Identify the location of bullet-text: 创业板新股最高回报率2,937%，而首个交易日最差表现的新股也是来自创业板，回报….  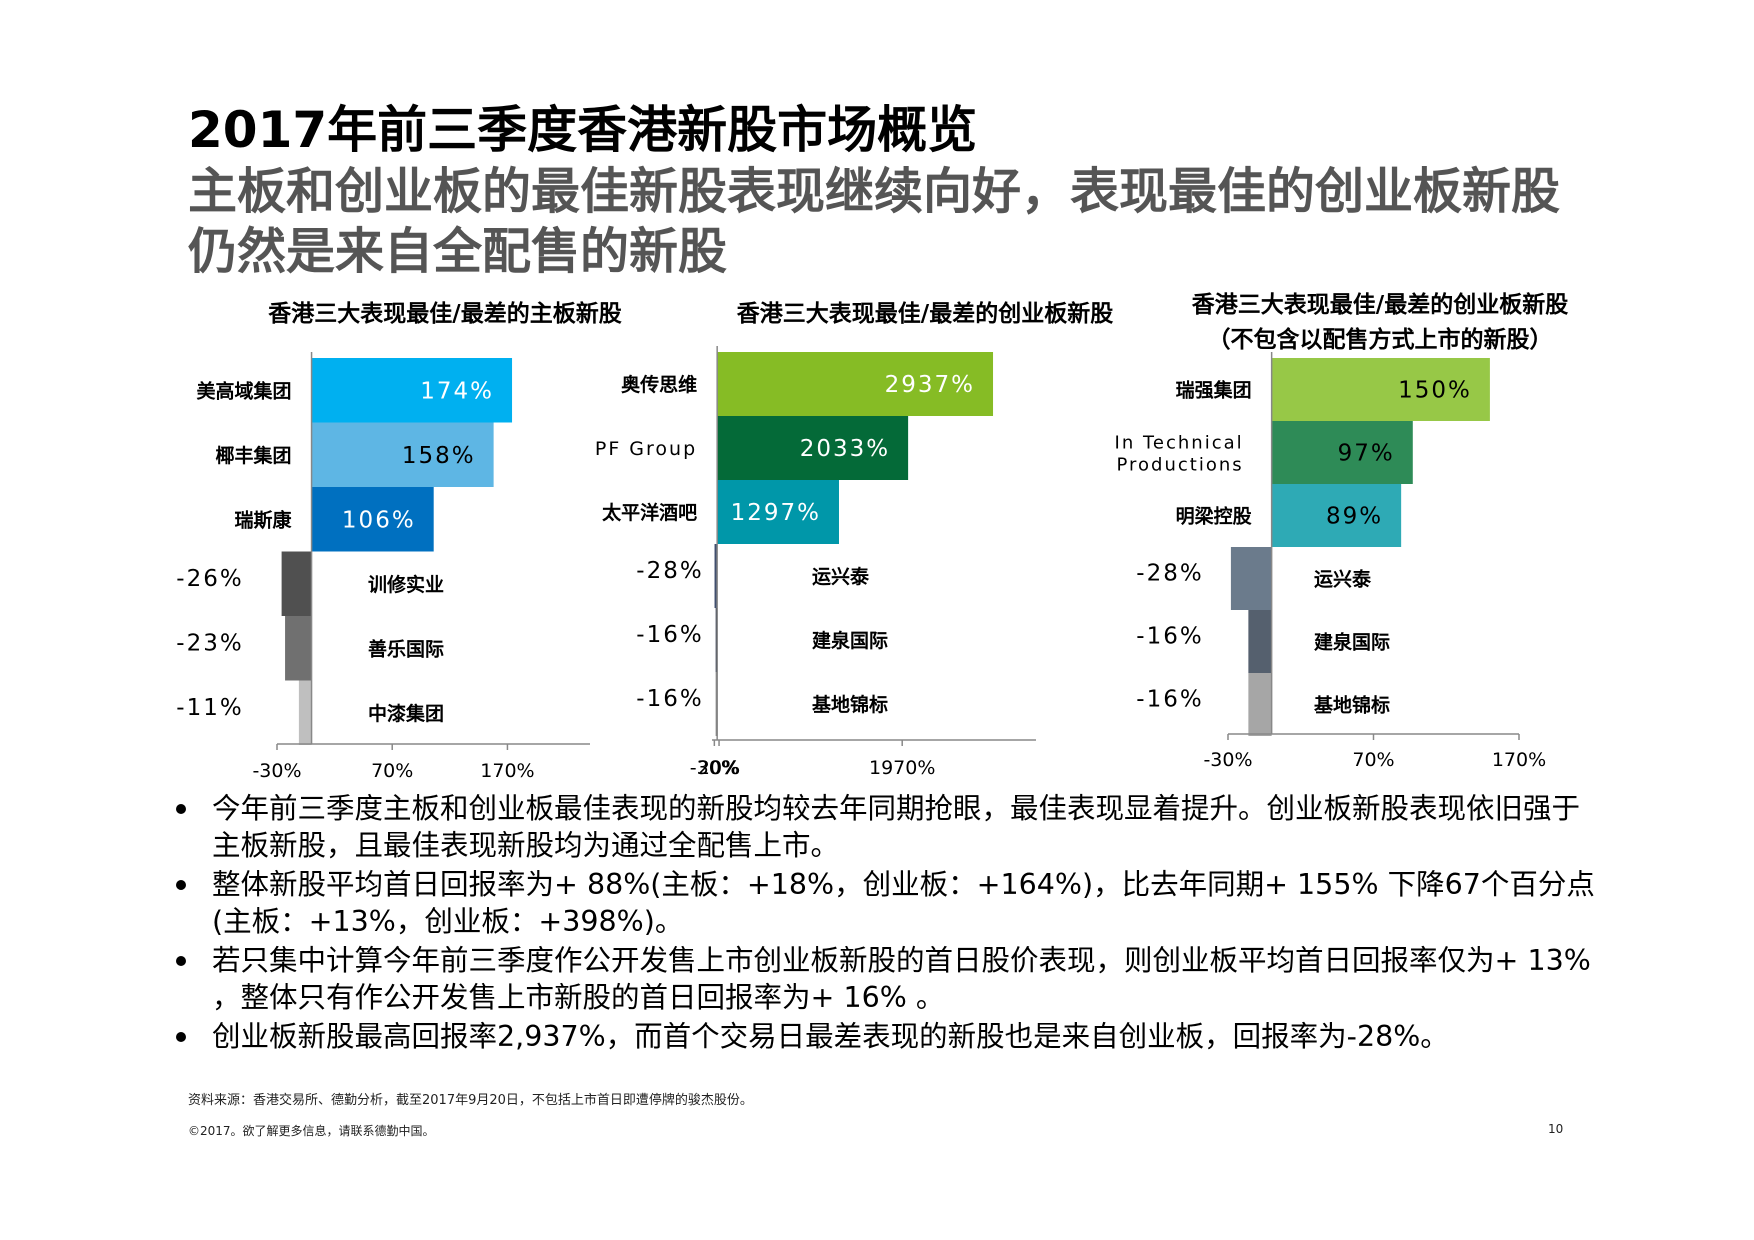
(830, 1036).